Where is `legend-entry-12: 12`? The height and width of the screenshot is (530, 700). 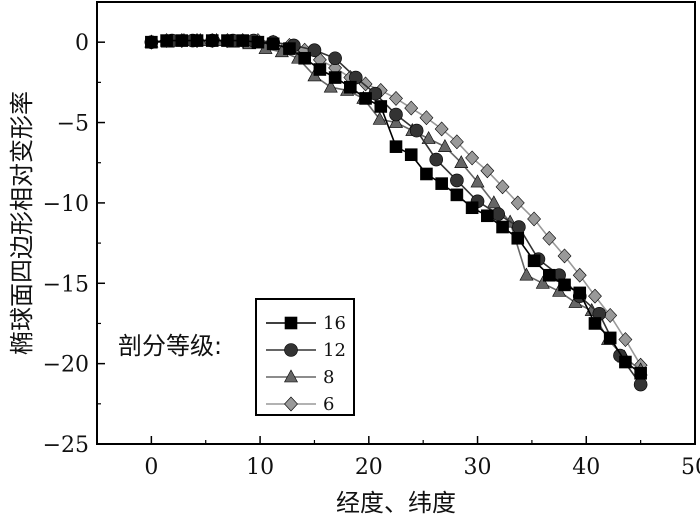 legend-entry-12: 12 is located at coordinates (306, 350).